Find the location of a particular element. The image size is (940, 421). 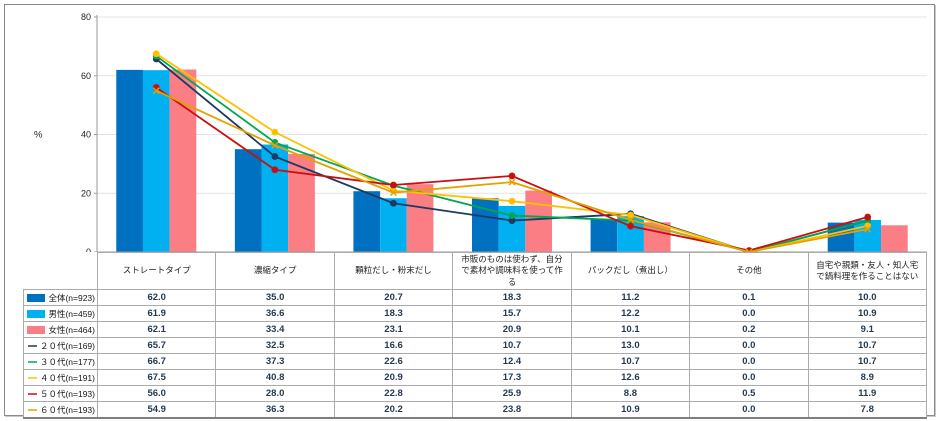

legend-cell: 女性(n=464) is located at coordinates (60, 330).